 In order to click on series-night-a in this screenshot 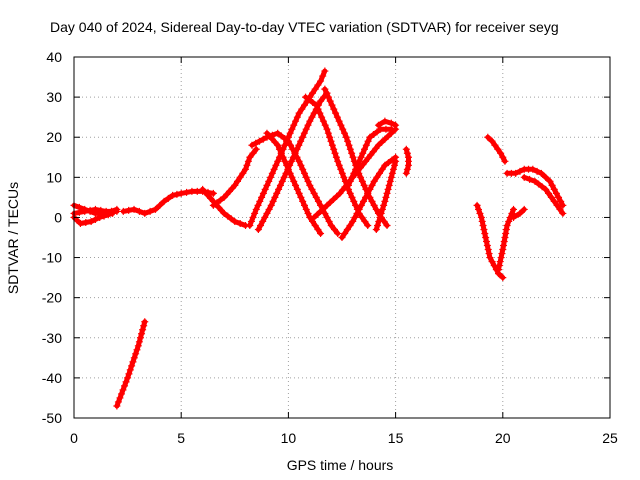, I will do `click(535, 187)`.